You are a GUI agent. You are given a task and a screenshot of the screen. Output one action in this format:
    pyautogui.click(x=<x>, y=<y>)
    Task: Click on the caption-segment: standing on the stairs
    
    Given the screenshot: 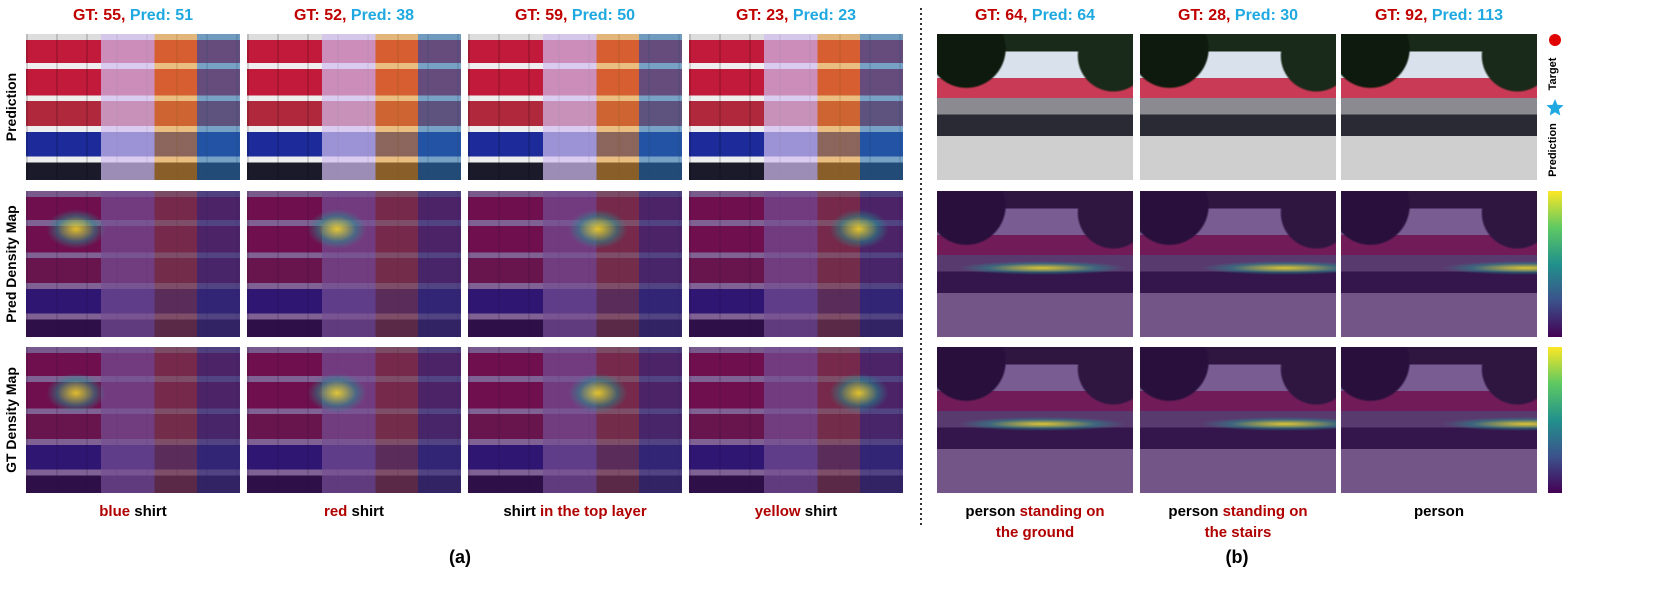 What is the action you would take?
    pyautogui.click(x=1256, y=522)
    